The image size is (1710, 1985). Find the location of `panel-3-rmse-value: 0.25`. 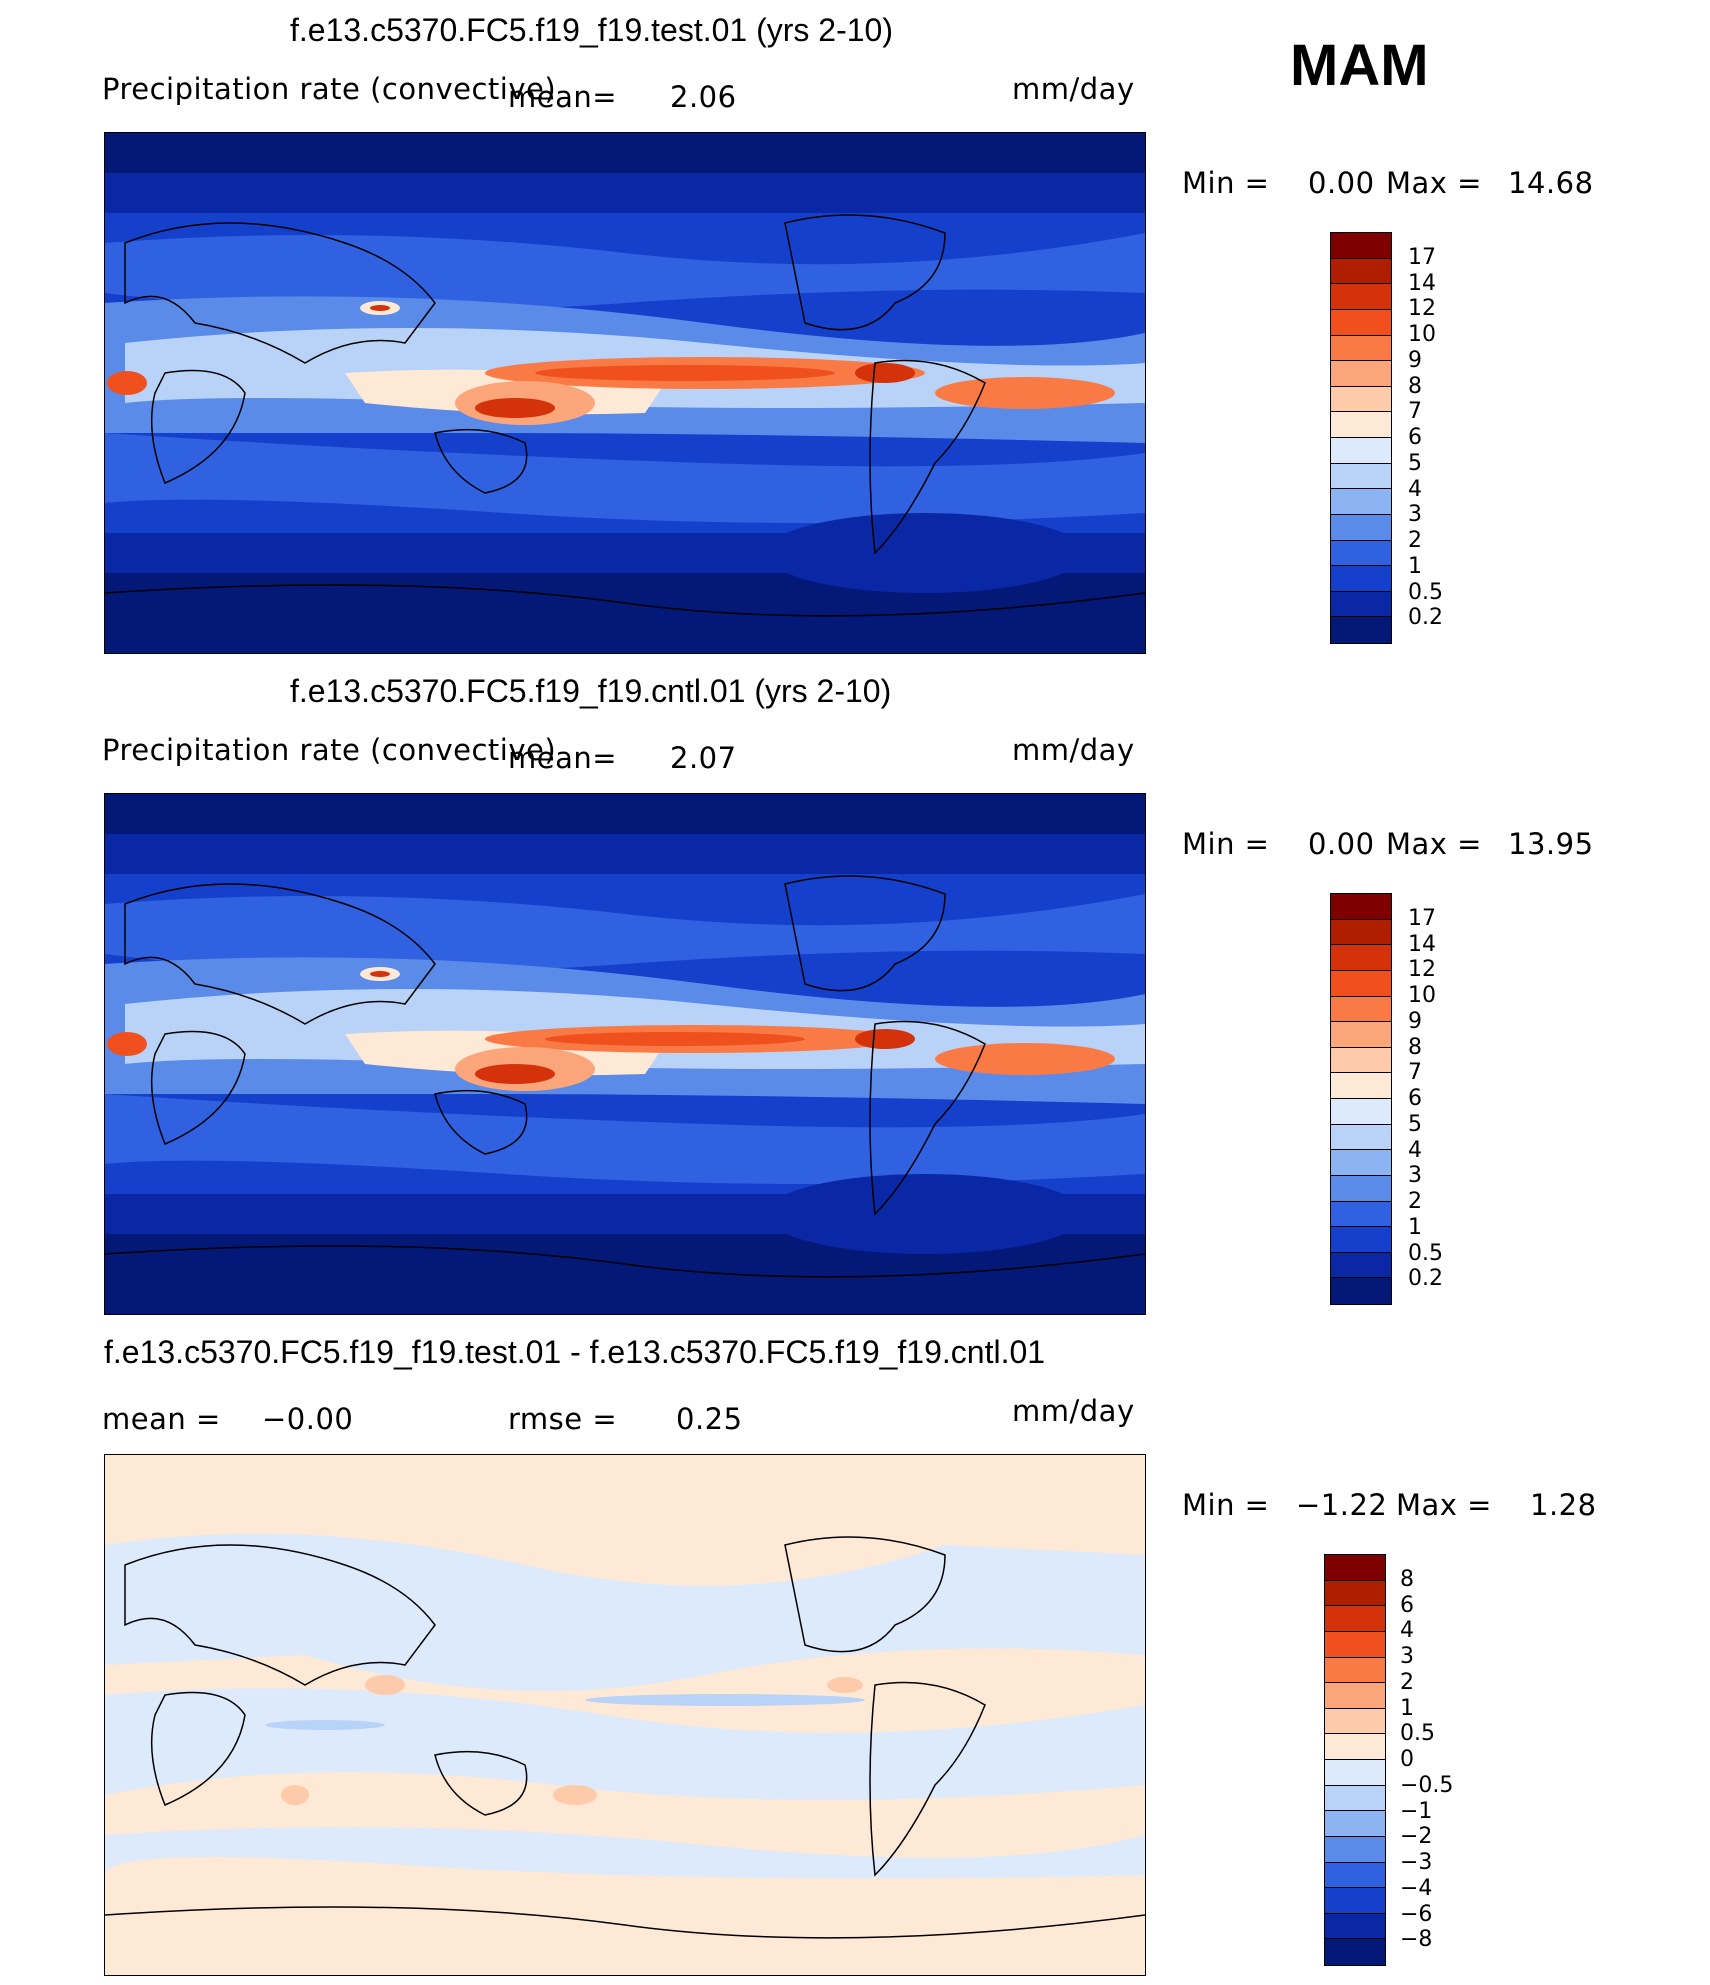

panel-3-rmse-value: 0.25 is located at coordinates (709, 1419).